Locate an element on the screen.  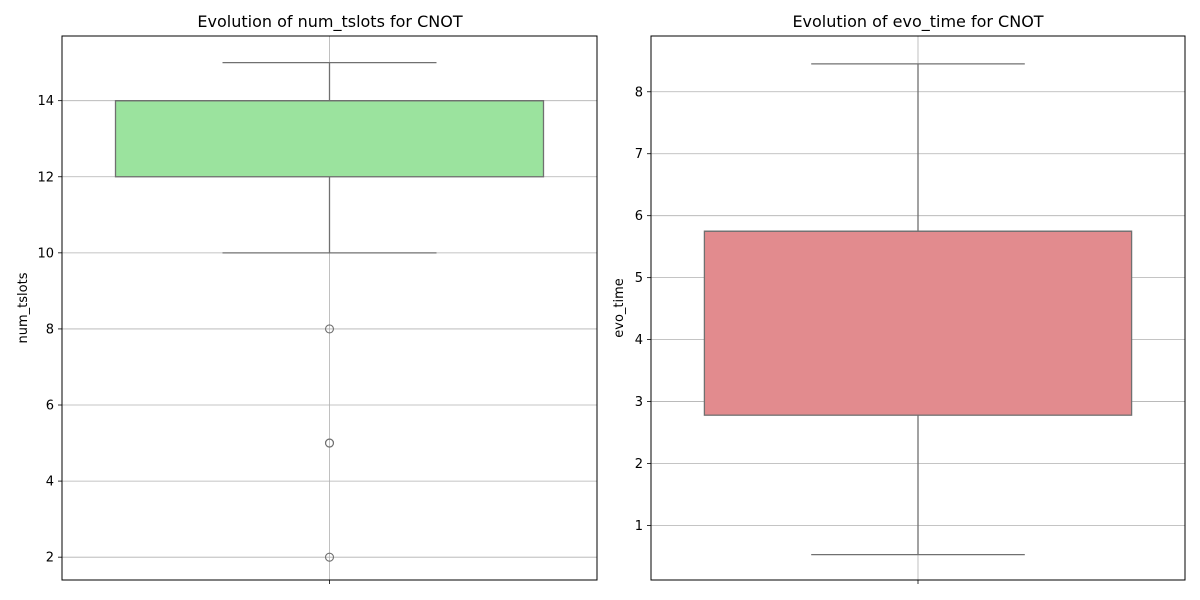
y-tick-label: 10 is located at coordinates (45, 253).